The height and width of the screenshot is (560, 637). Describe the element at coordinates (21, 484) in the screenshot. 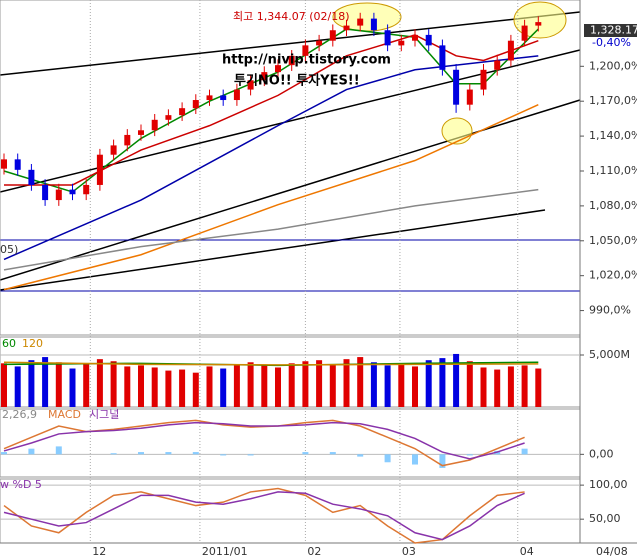

I see `stoch-title: w %D 5` at that location.